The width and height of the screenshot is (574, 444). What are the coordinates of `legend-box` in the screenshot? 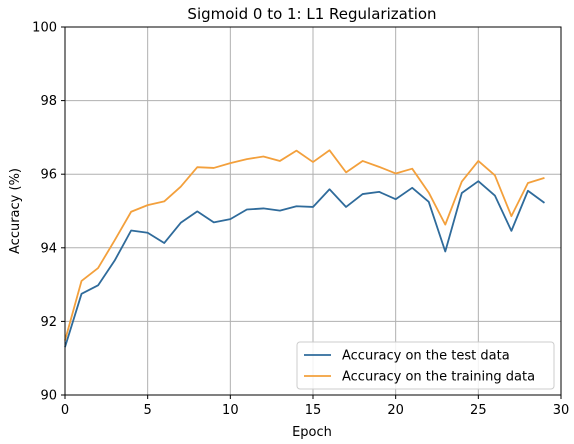 It's located at (425, 365).